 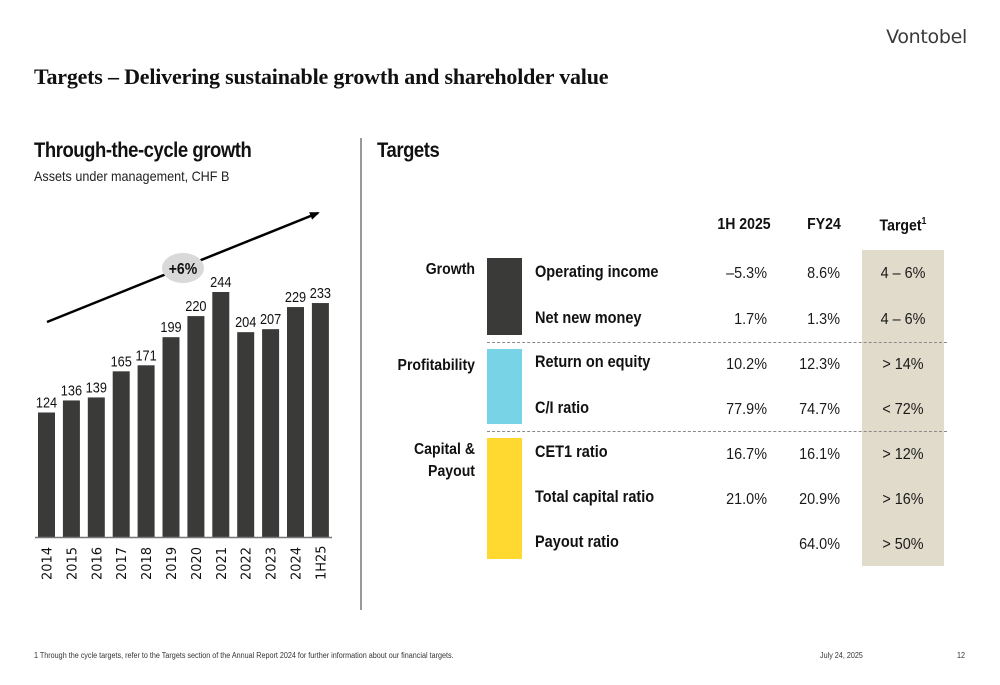 I want to click on panel-divider, so click(x=361, y=374).